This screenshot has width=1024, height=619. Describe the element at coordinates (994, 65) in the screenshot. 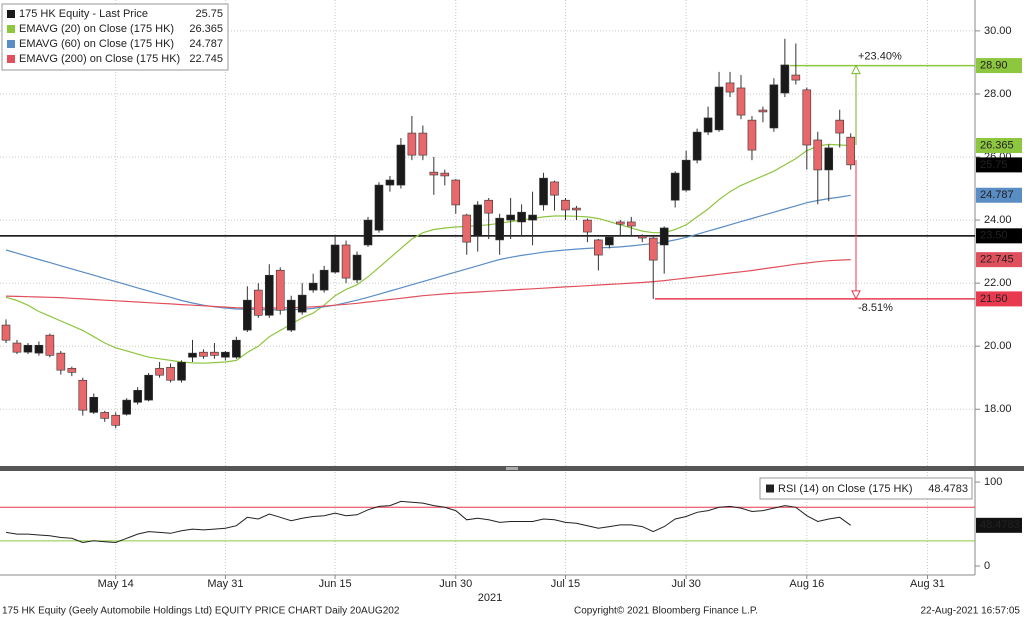

I see `level-value-label: 28.90` at that location.